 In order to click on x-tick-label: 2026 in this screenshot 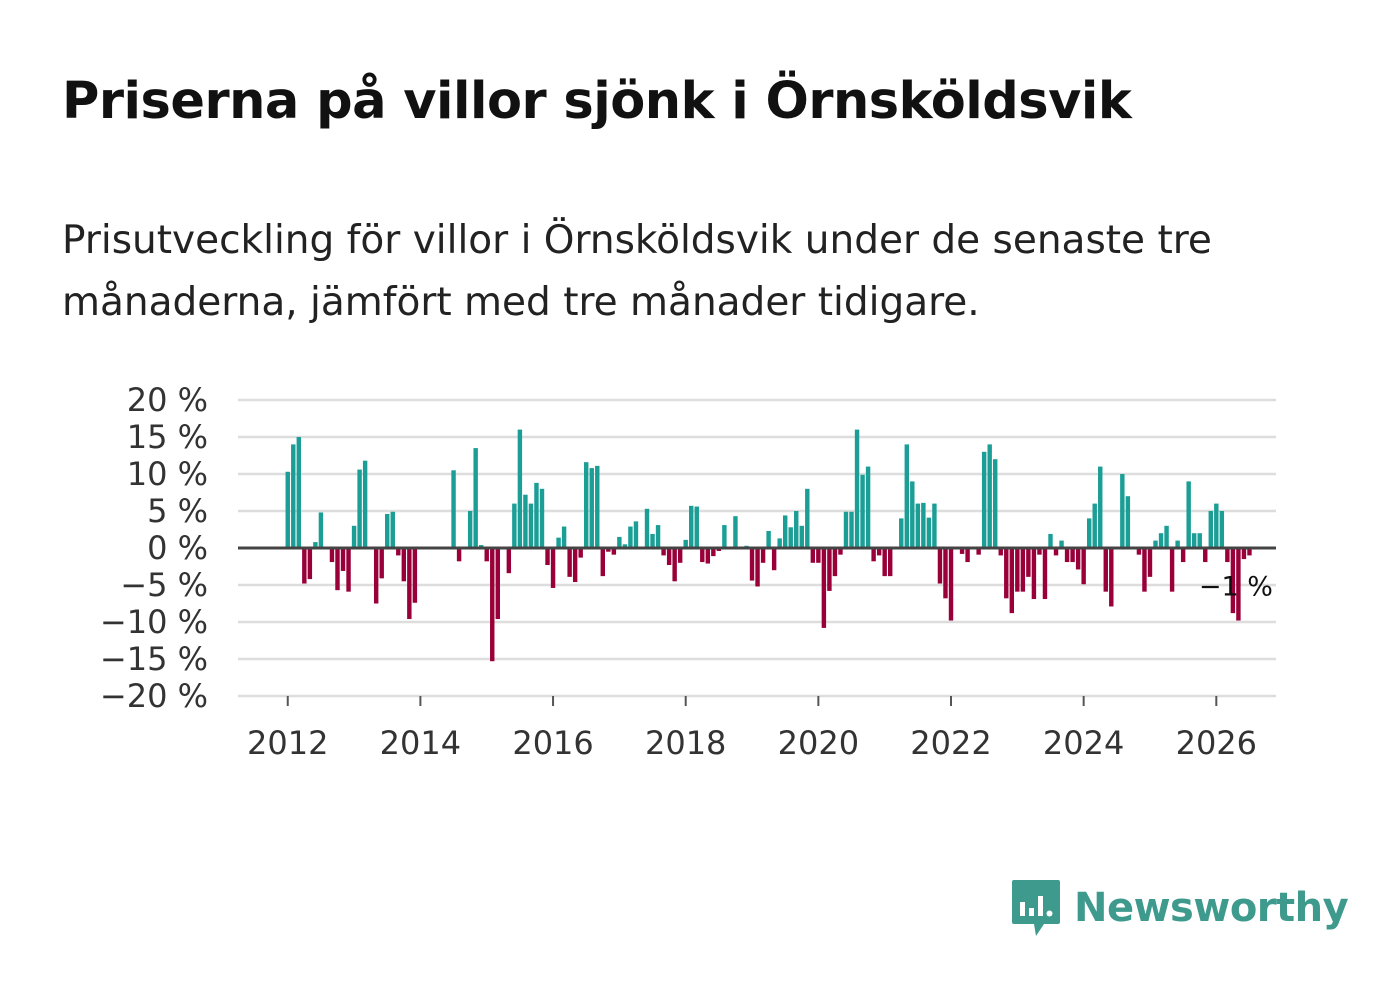, I will do `click(1216, 743)`.